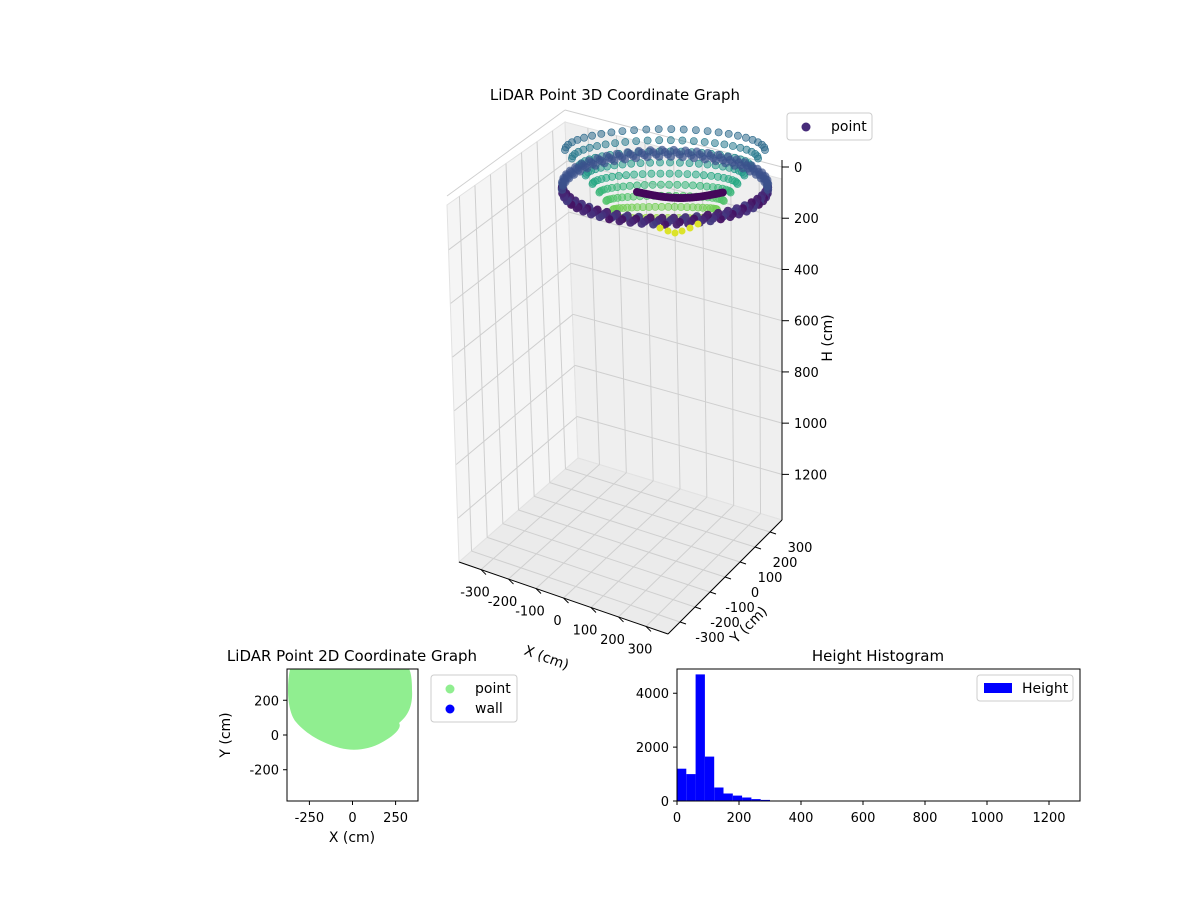  Describe the element at coordinates (806, 322) in the screenshot. I see `z-tick-label-3d: 600` at that location.